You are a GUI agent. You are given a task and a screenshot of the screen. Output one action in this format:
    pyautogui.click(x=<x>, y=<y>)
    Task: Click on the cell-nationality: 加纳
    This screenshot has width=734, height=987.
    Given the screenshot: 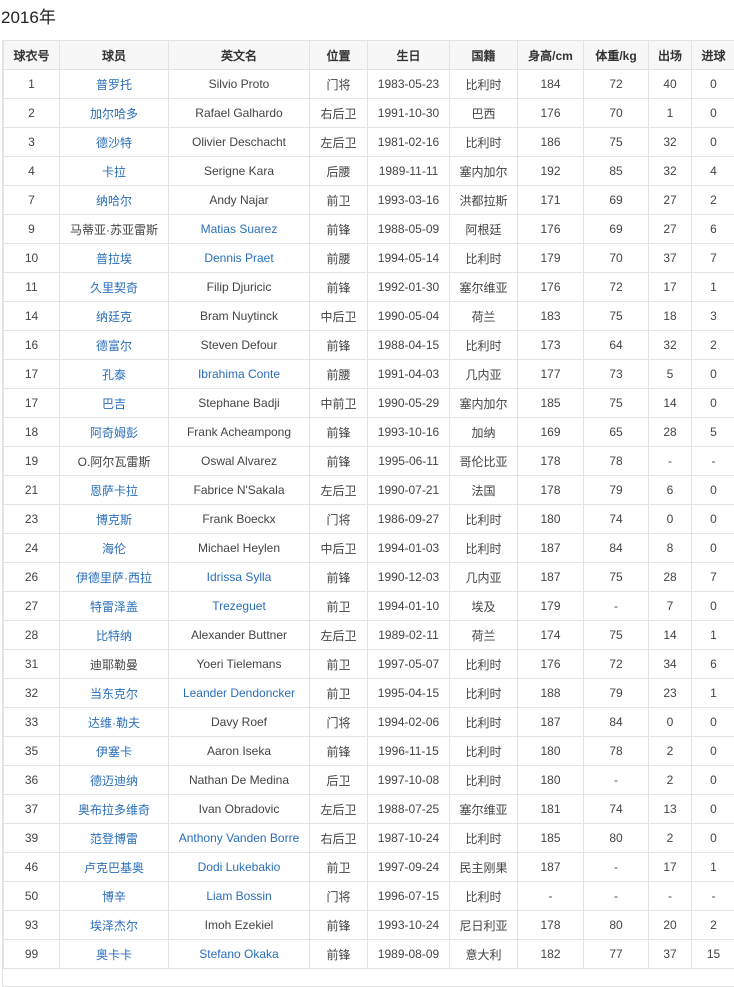 What is the action you would take?
    pyautogui.click(x=483, y=432)
    